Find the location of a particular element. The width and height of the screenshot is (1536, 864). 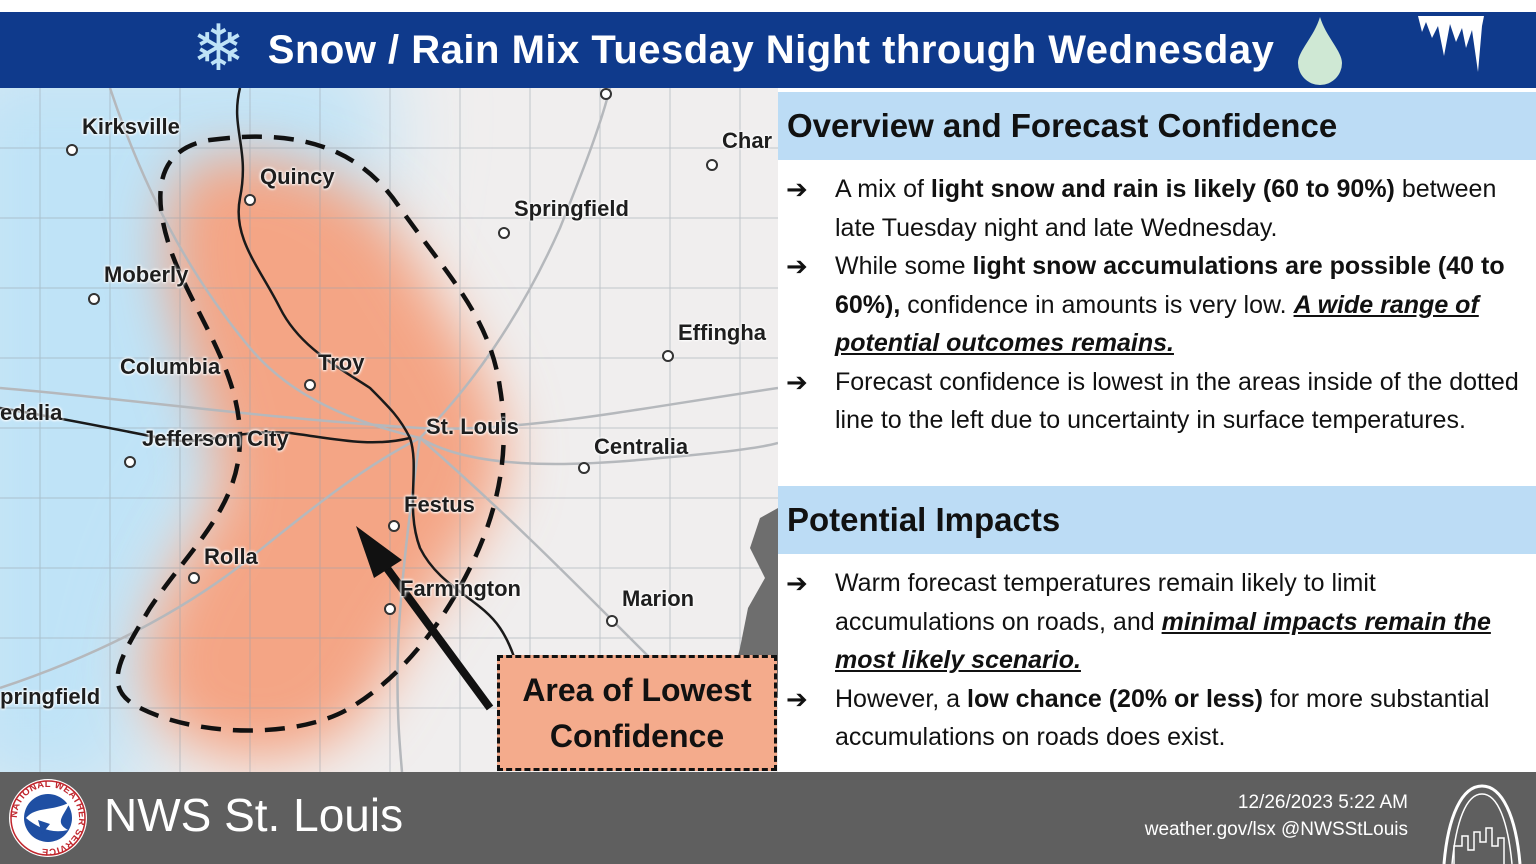

city-label-columbia: Columbia is located at coordinates (170, 366).